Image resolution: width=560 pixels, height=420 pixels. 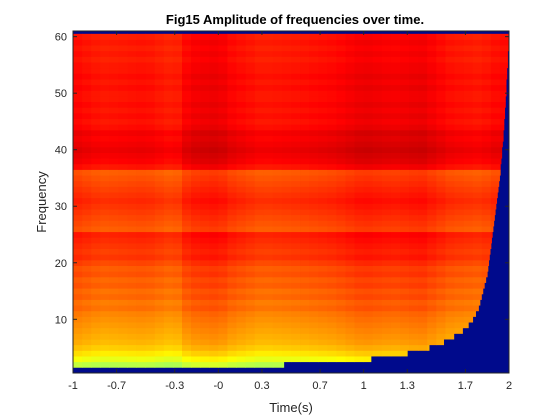 I want to click on y-tick-label: 50, so click(x=61, y=94).